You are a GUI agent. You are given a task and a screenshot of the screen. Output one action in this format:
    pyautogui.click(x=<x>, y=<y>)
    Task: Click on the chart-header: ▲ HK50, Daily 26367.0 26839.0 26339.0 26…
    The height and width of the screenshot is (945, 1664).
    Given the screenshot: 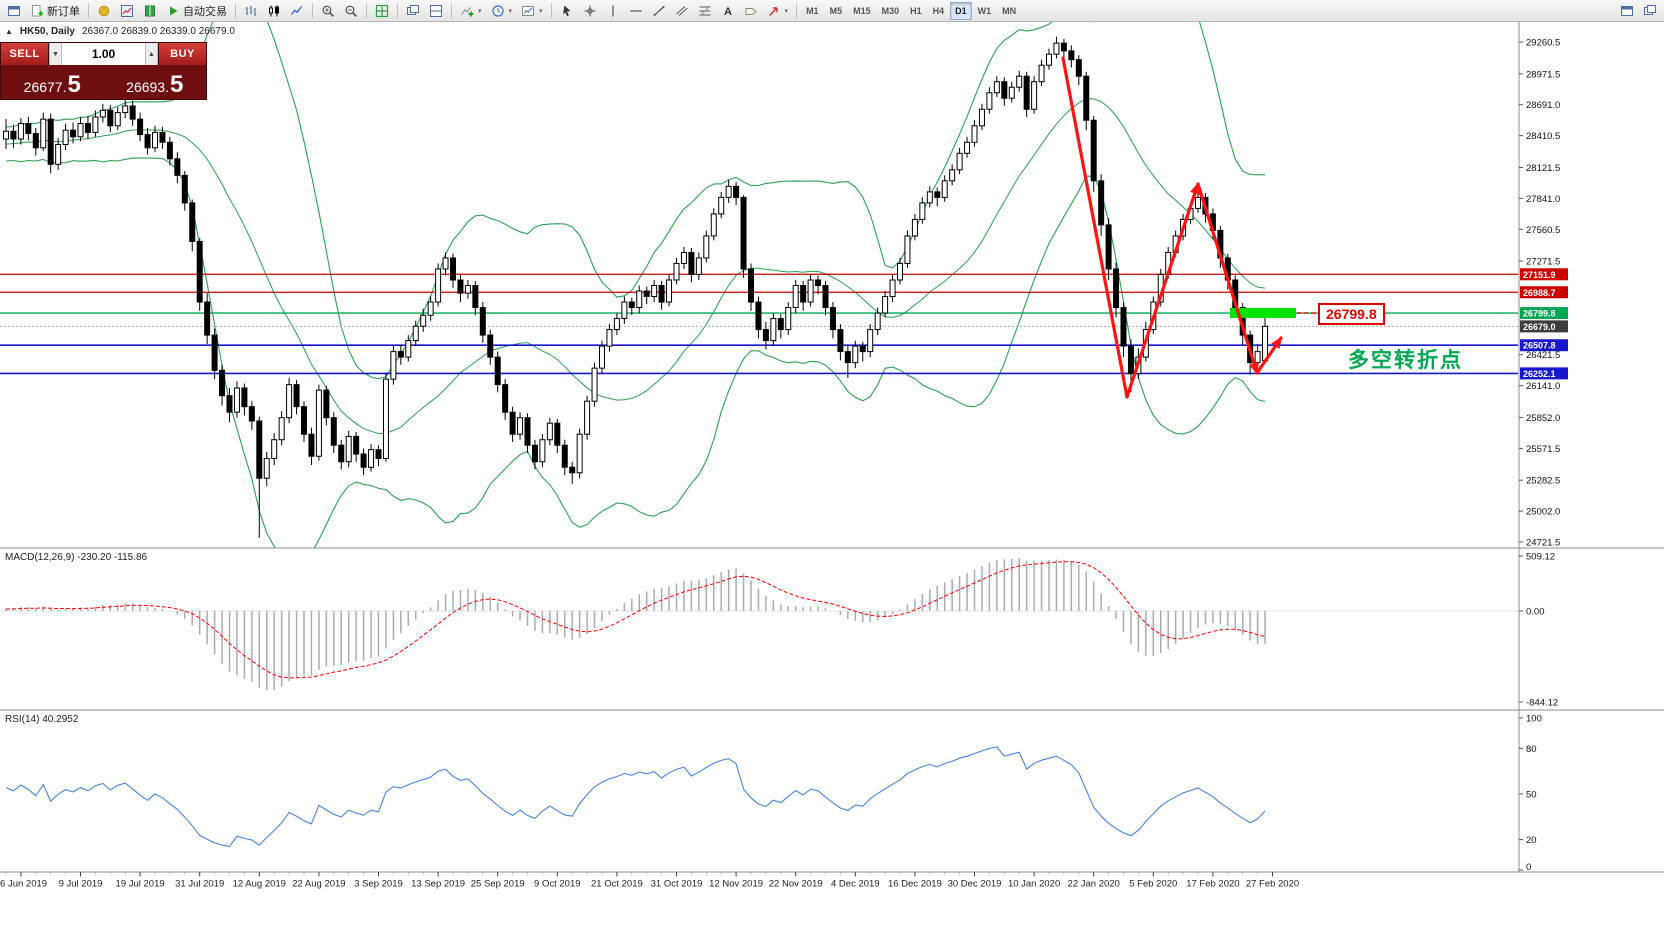 What is the action you would take?
    pyautogui.click(x=120, y=31)
    